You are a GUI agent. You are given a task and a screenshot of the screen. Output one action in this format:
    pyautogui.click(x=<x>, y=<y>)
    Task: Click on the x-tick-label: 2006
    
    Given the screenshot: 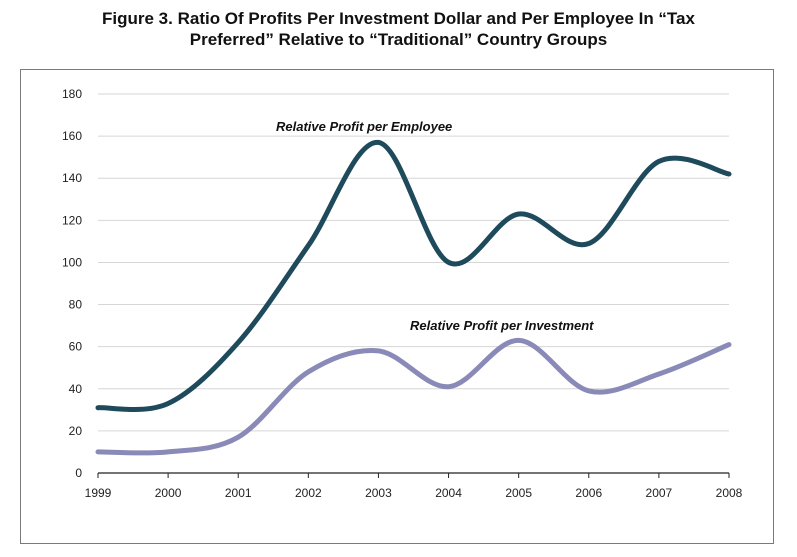 What is the action you would take?
    pyautogui.click(x=588, y=493)
    